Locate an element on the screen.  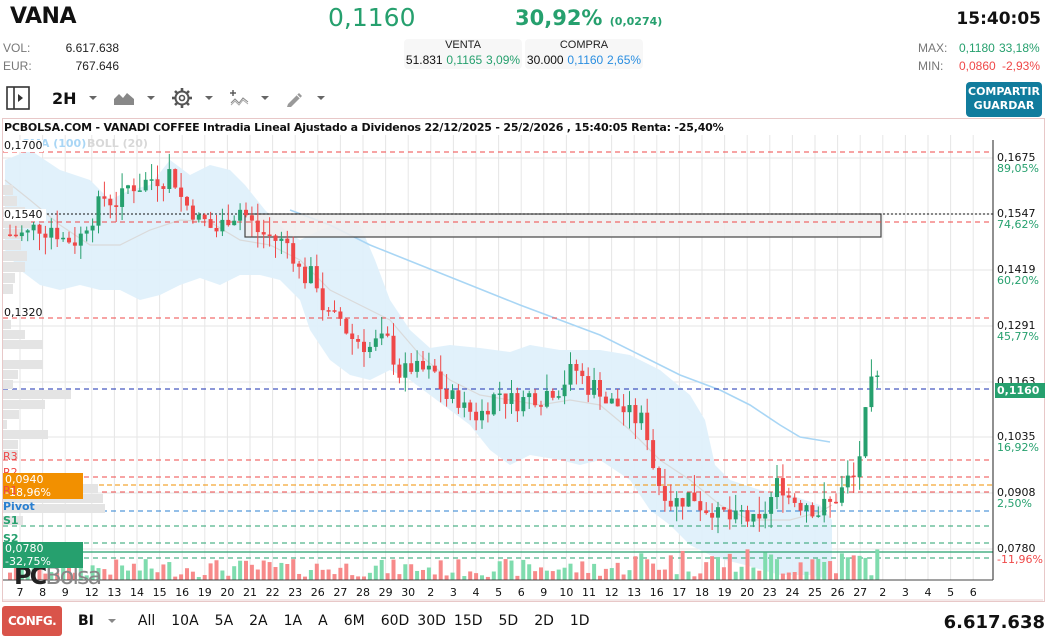
x-axis-label: 29 is located at coordinates (385, 592).